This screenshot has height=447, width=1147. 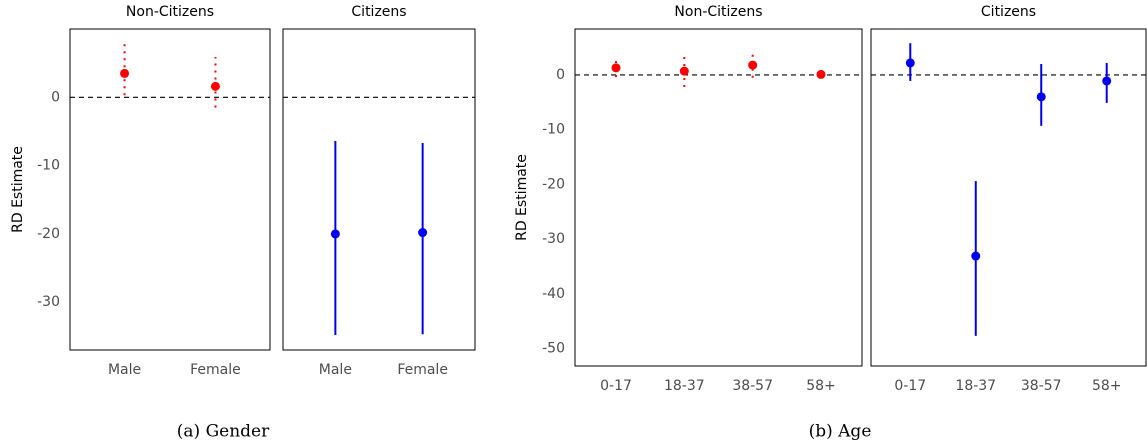 What do you see at coordinates (553, 348) in the screenshot?
I see `y-tick-label: -50` at bounding box center [553, 348].